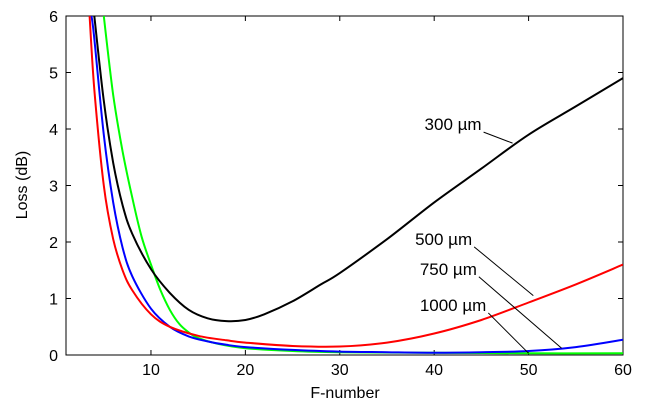  Describe the element at coordinates (529, 370) in the screenshot. I see `x-tick-label: 50` at that location.